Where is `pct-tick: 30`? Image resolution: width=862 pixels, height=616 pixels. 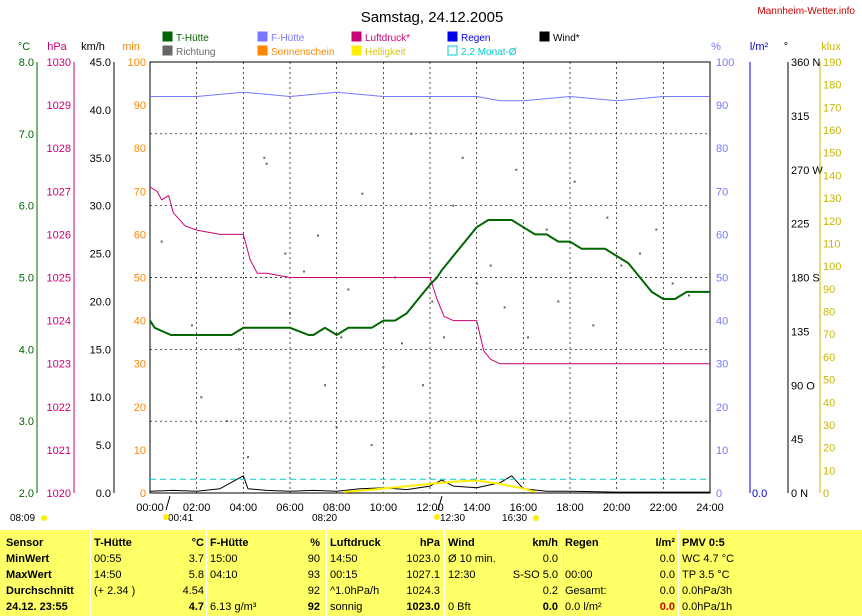 pct-tick: 30 is located at coordinates (722, 365).